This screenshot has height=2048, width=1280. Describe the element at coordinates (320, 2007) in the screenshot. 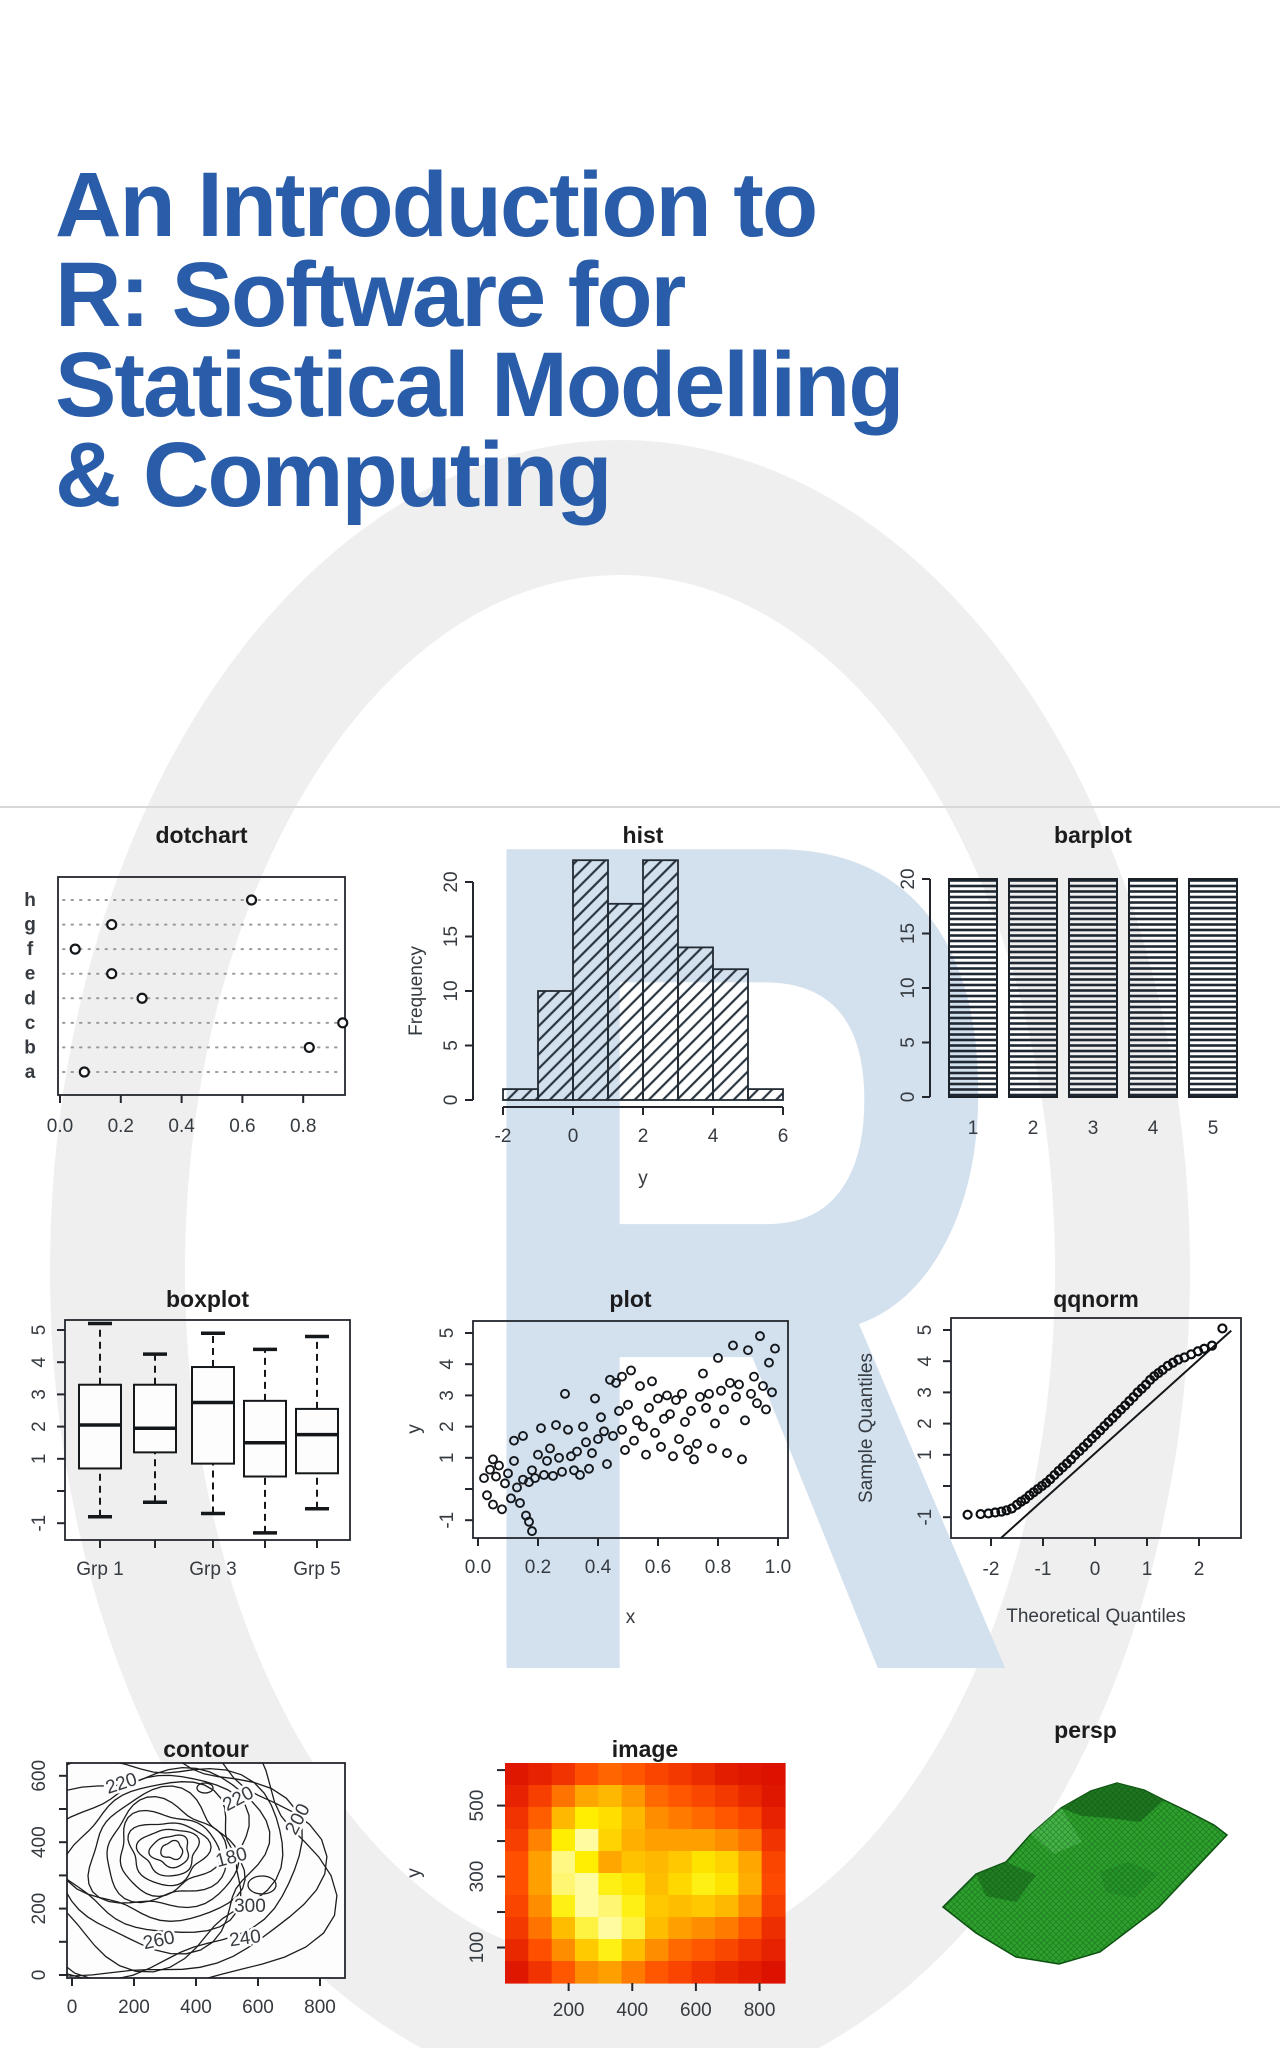

I see `svg-text: 800` at that location.